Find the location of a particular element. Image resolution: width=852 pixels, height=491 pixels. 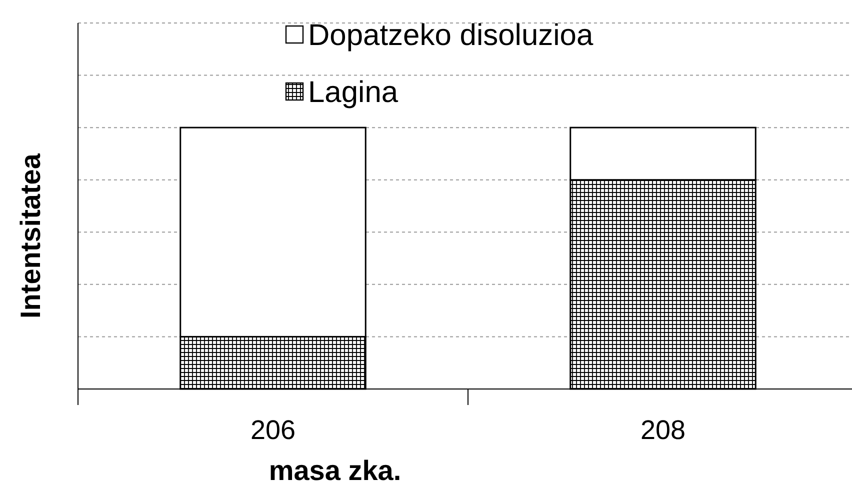

x-tick-label: 208 is located at coordinates (663, 430).